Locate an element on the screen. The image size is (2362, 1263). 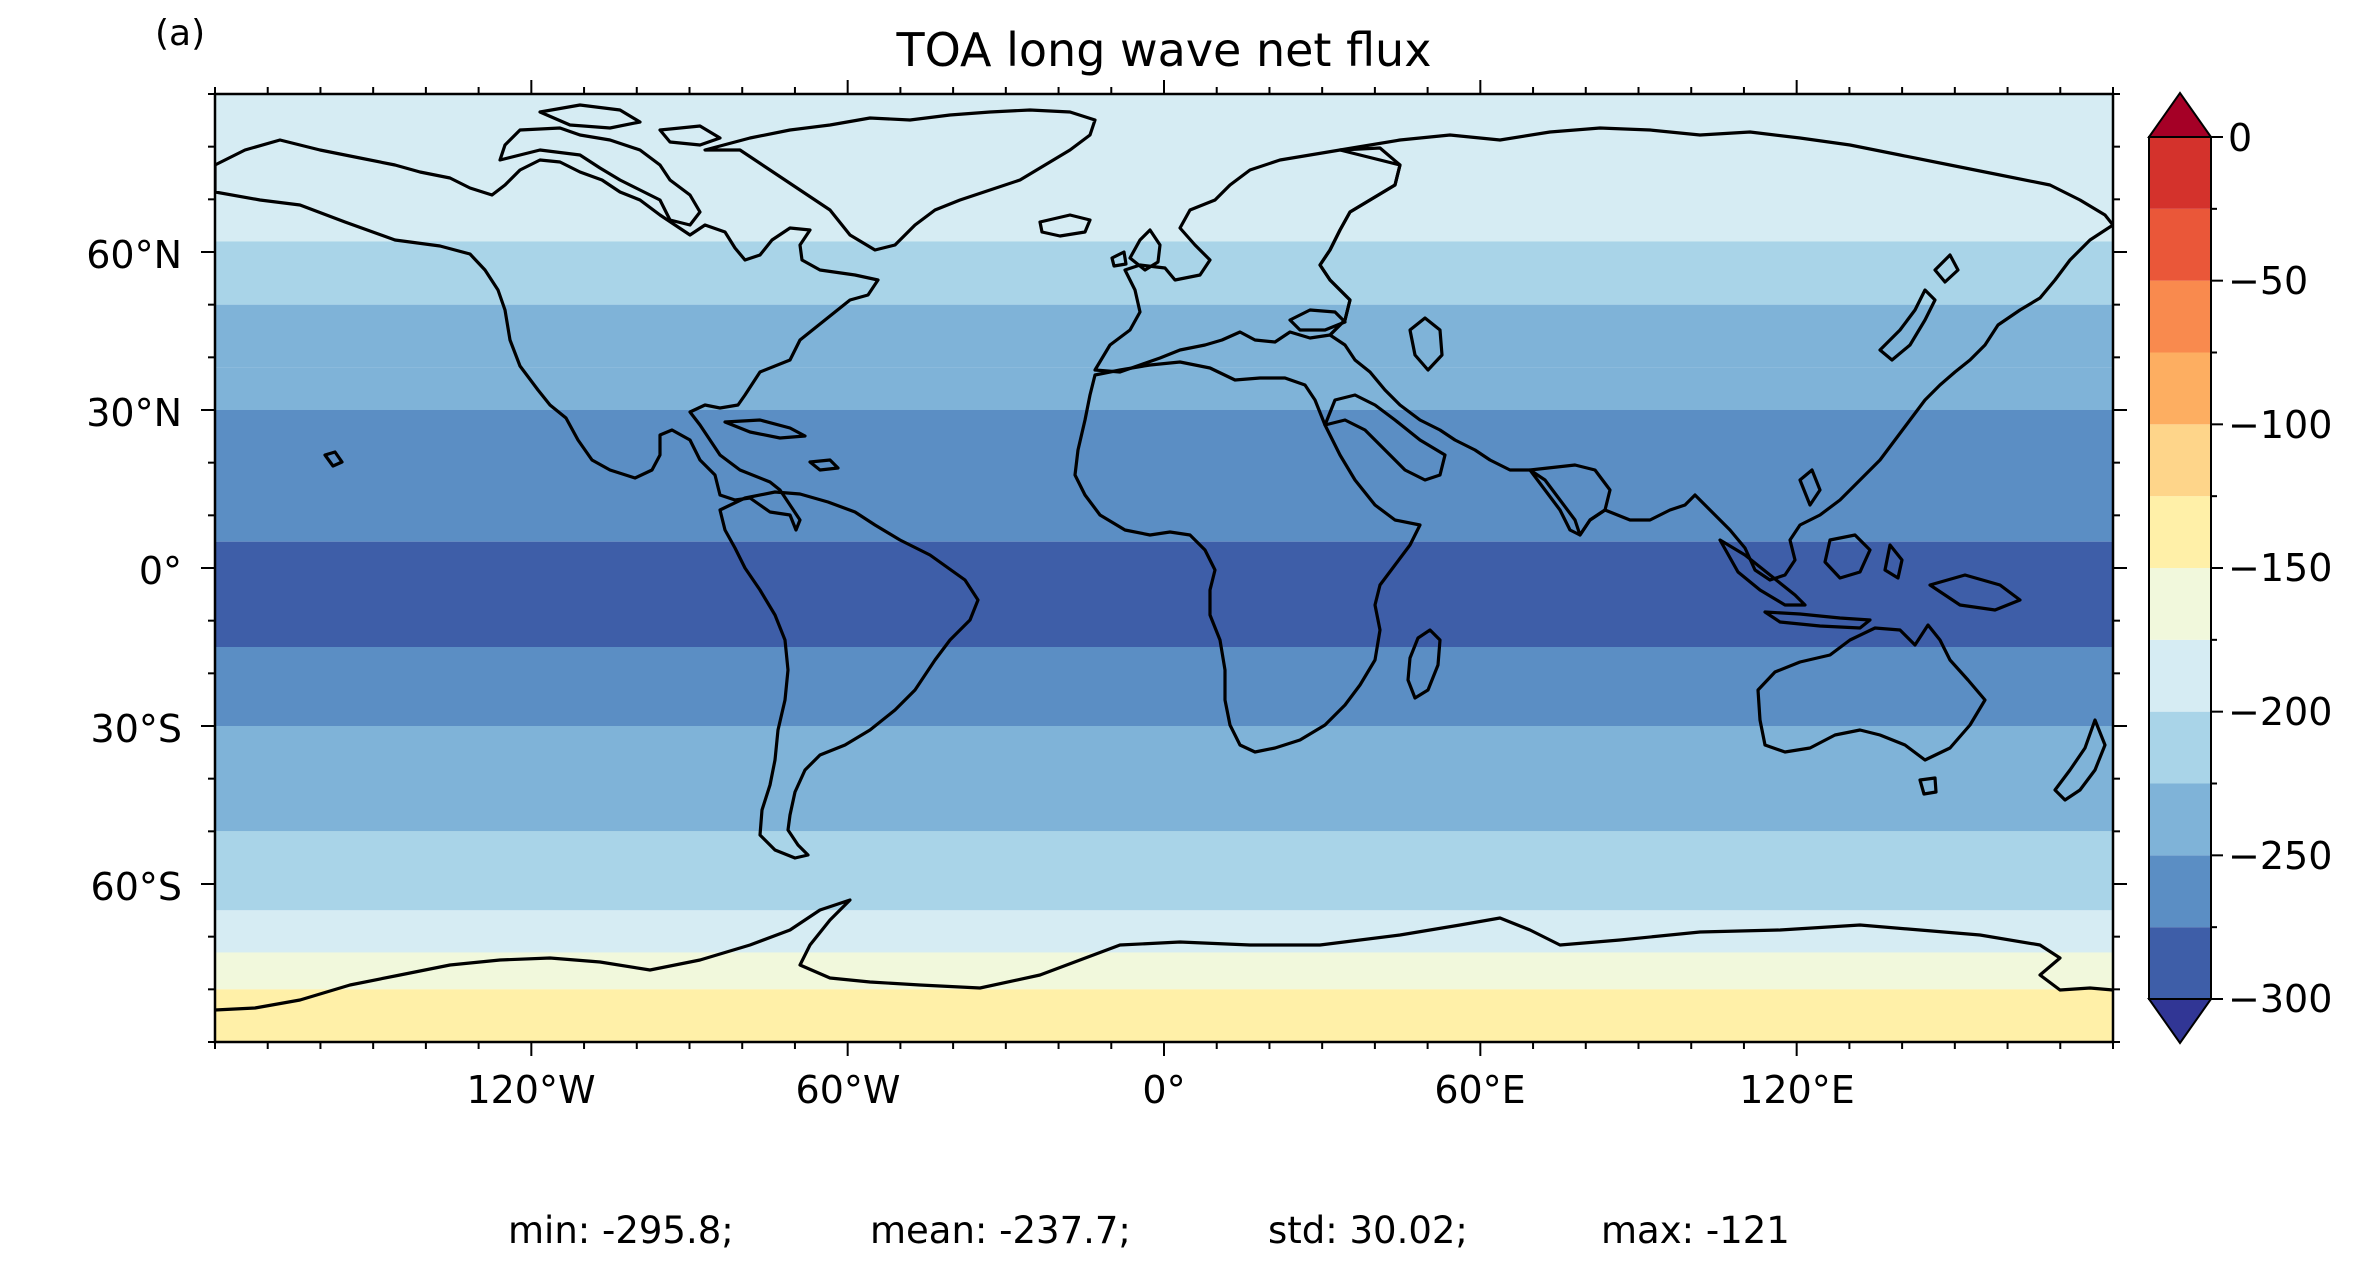
coast-asia is located at coordinates (1715, 354).